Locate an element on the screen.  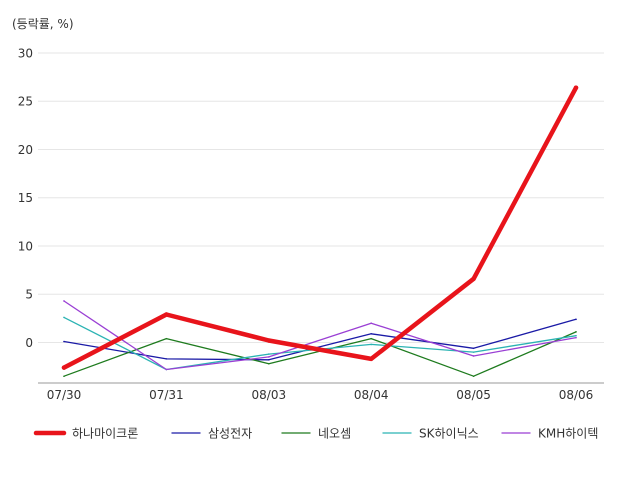
legend-label: 네오셈 is located at coordinates (334, 434).